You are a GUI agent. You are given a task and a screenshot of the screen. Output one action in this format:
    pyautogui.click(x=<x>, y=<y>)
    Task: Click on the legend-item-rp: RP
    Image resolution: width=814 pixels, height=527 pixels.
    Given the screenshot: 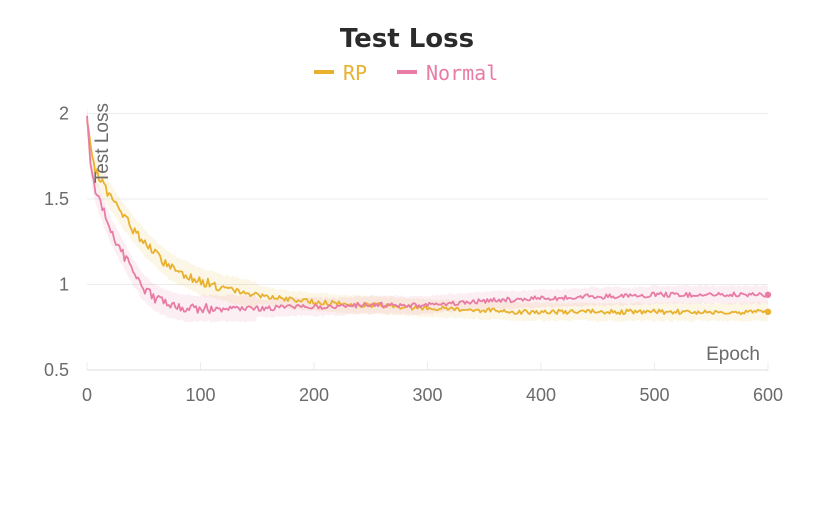 What is the action you would take?
    pyautogui.click(x=340, y=73)
    